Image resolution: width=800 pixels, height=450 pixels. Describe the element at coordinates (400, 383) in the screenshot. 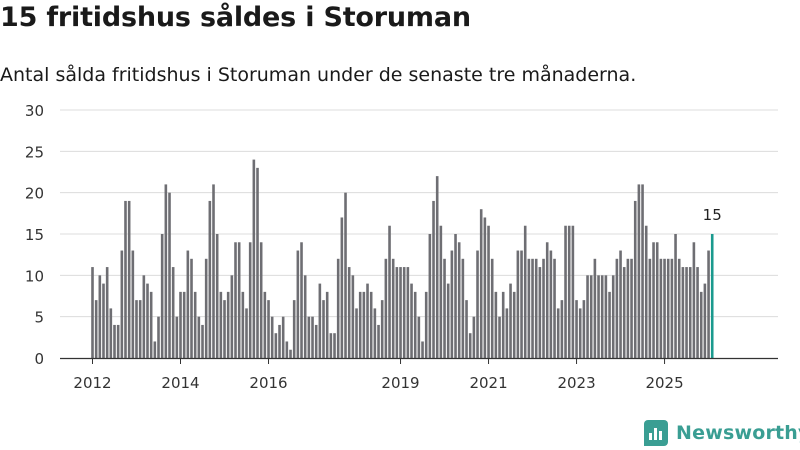

I see `x-tick-label: 2019` at that location.